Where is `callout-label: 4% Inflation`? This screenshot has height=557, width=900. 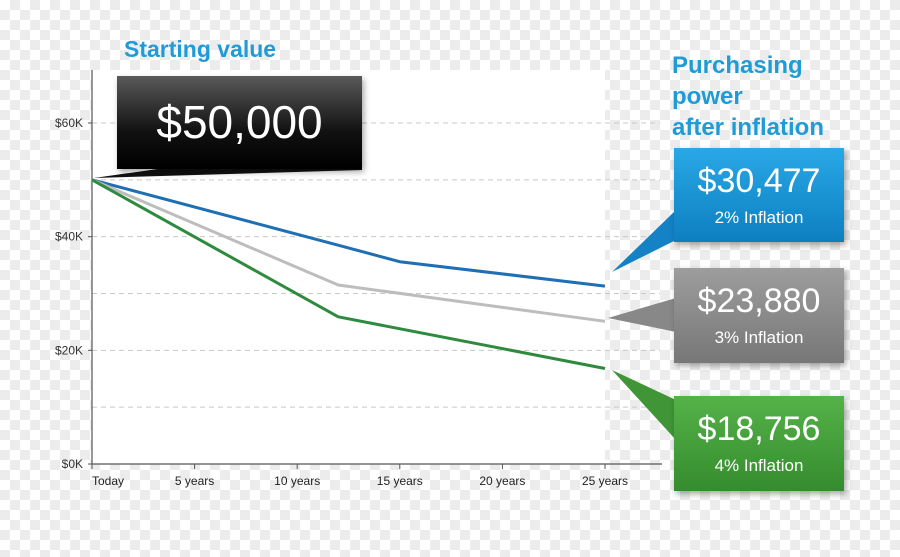 callout-label: 4% Inflation is located at coordinates (759, 465).